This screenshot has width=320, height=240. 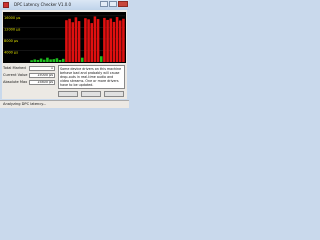 What do you see at coordinates (11, 52) in the screenshot?
I see `y-tick-label: 4000 µs` at bounding box center [11, 52].